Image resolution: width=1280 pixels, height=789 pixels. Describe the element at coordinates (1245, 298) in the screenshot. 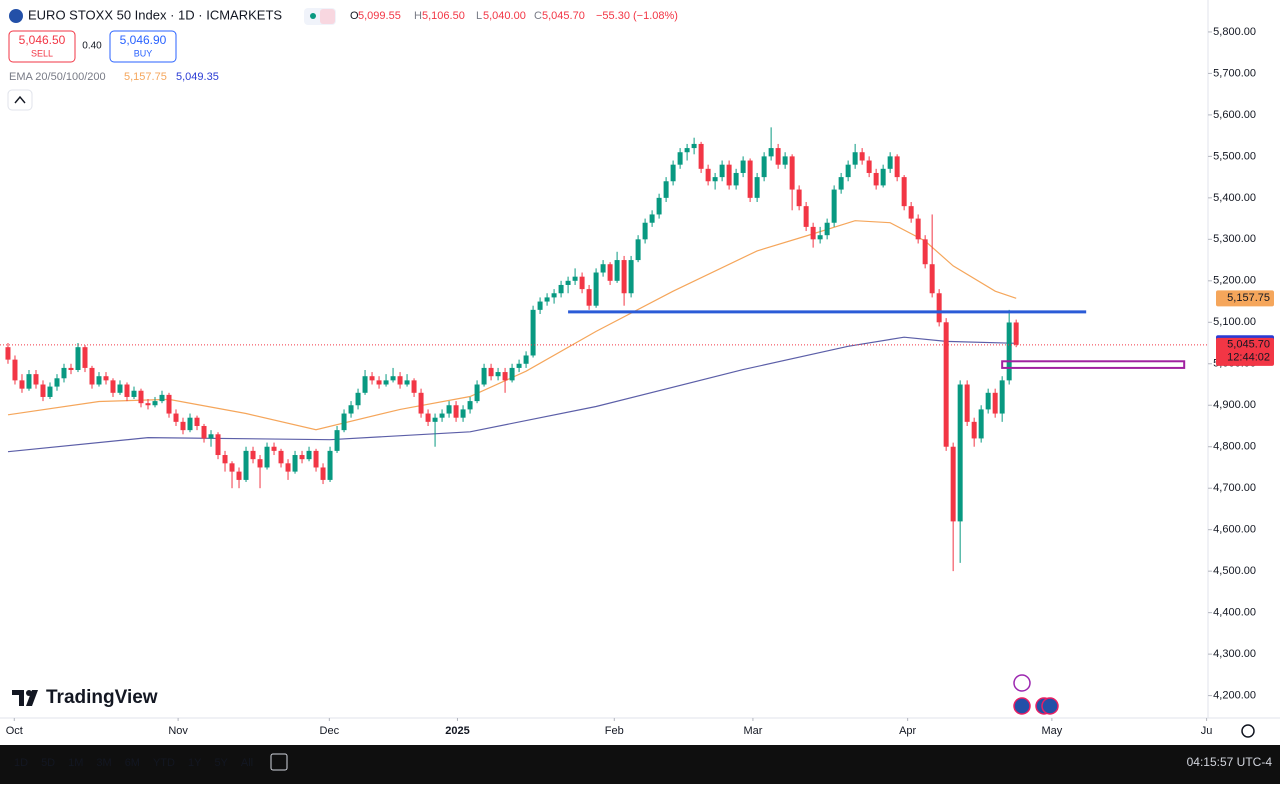

I see `price-axis-tag` at that location.